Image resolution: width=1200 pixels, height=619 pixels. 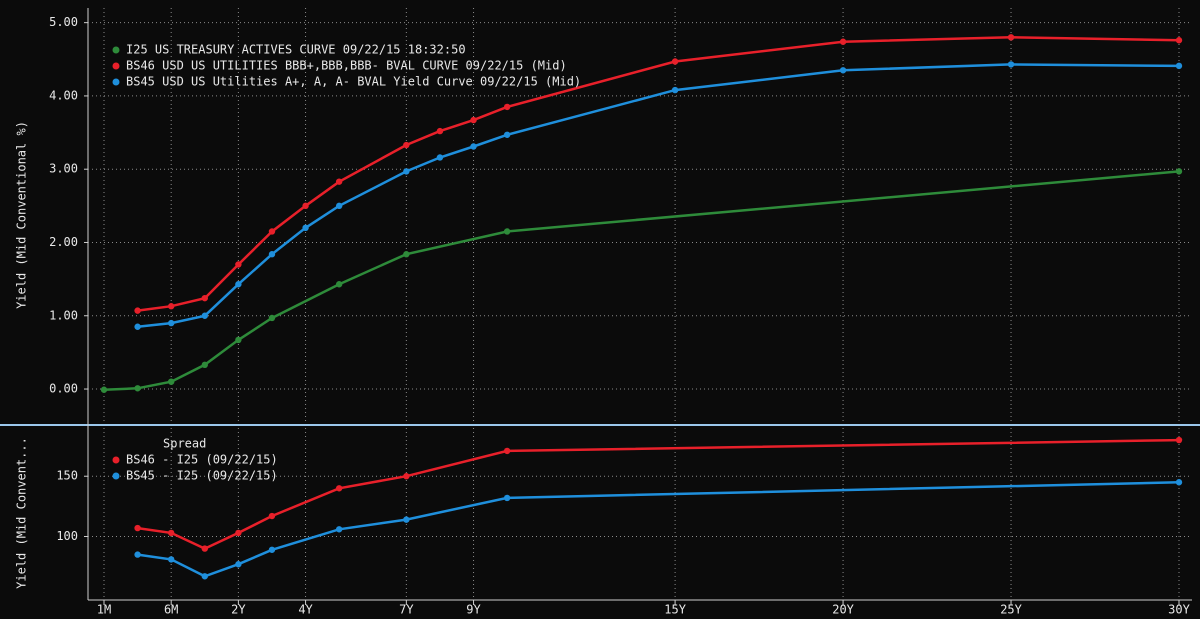 What do you see at coordinates (1179, 610) in the screenshot?
I see `x-tick-label: 30Y` at bounding box center [1179, 610].